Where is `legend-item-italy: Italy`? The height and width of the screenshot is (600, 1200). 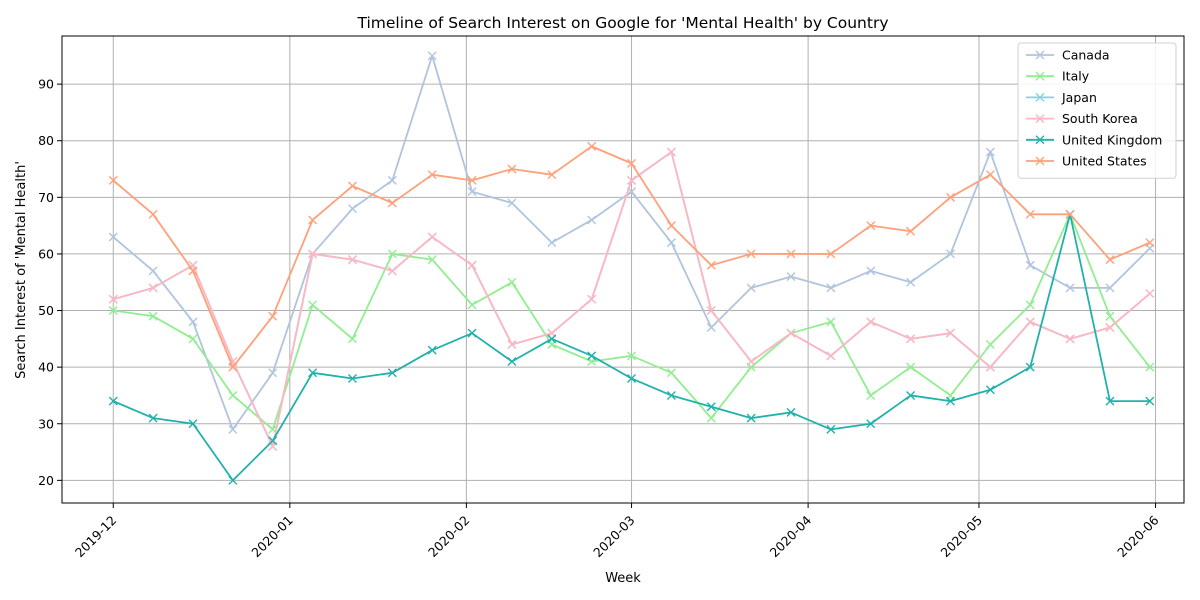 legend-item-italy: Italy is located at coordinates (1058, 76).